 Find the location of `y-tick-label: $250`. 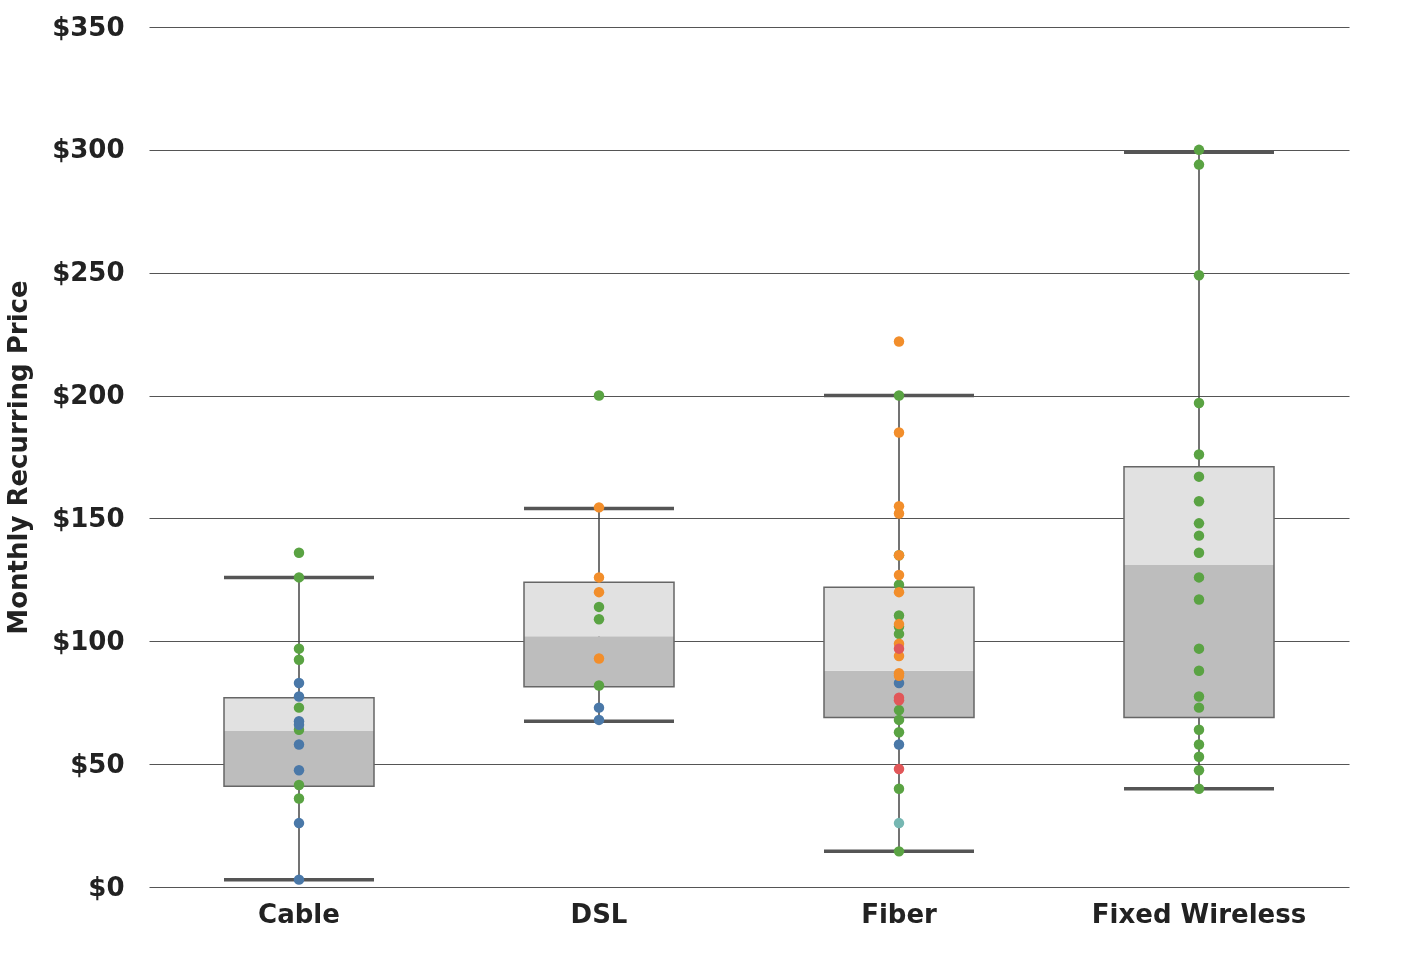

y-tick-label: $250 is located at coordinates (88, 272).